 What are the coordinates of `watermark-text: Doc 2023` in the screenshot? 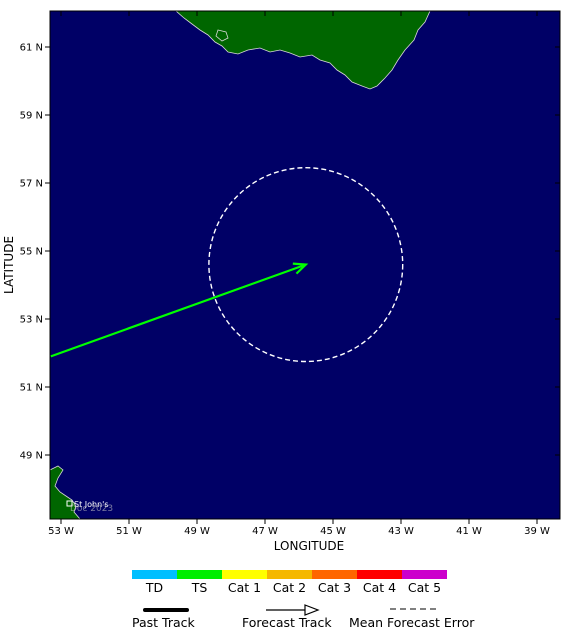 It's located at (91, 509).